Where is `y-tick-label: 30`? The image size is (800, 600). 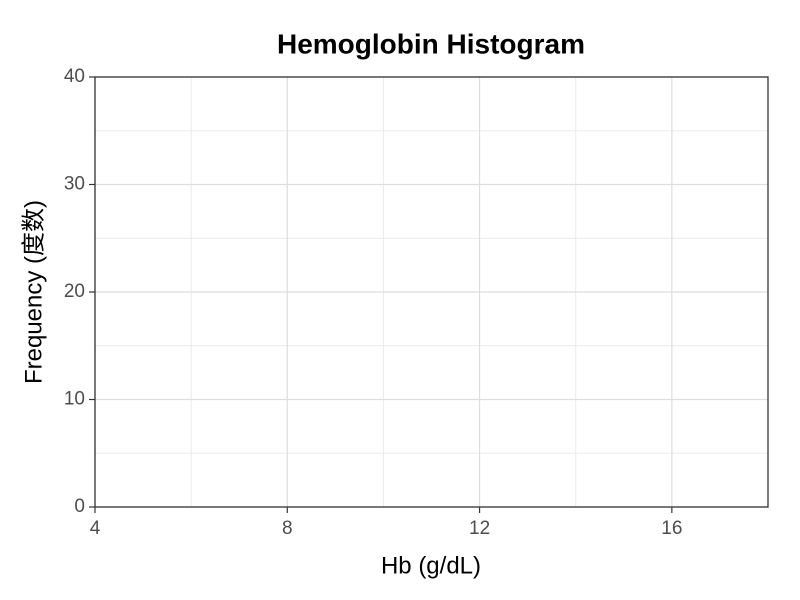 y-tick-label: 30 is located at coordinates (74, 184).